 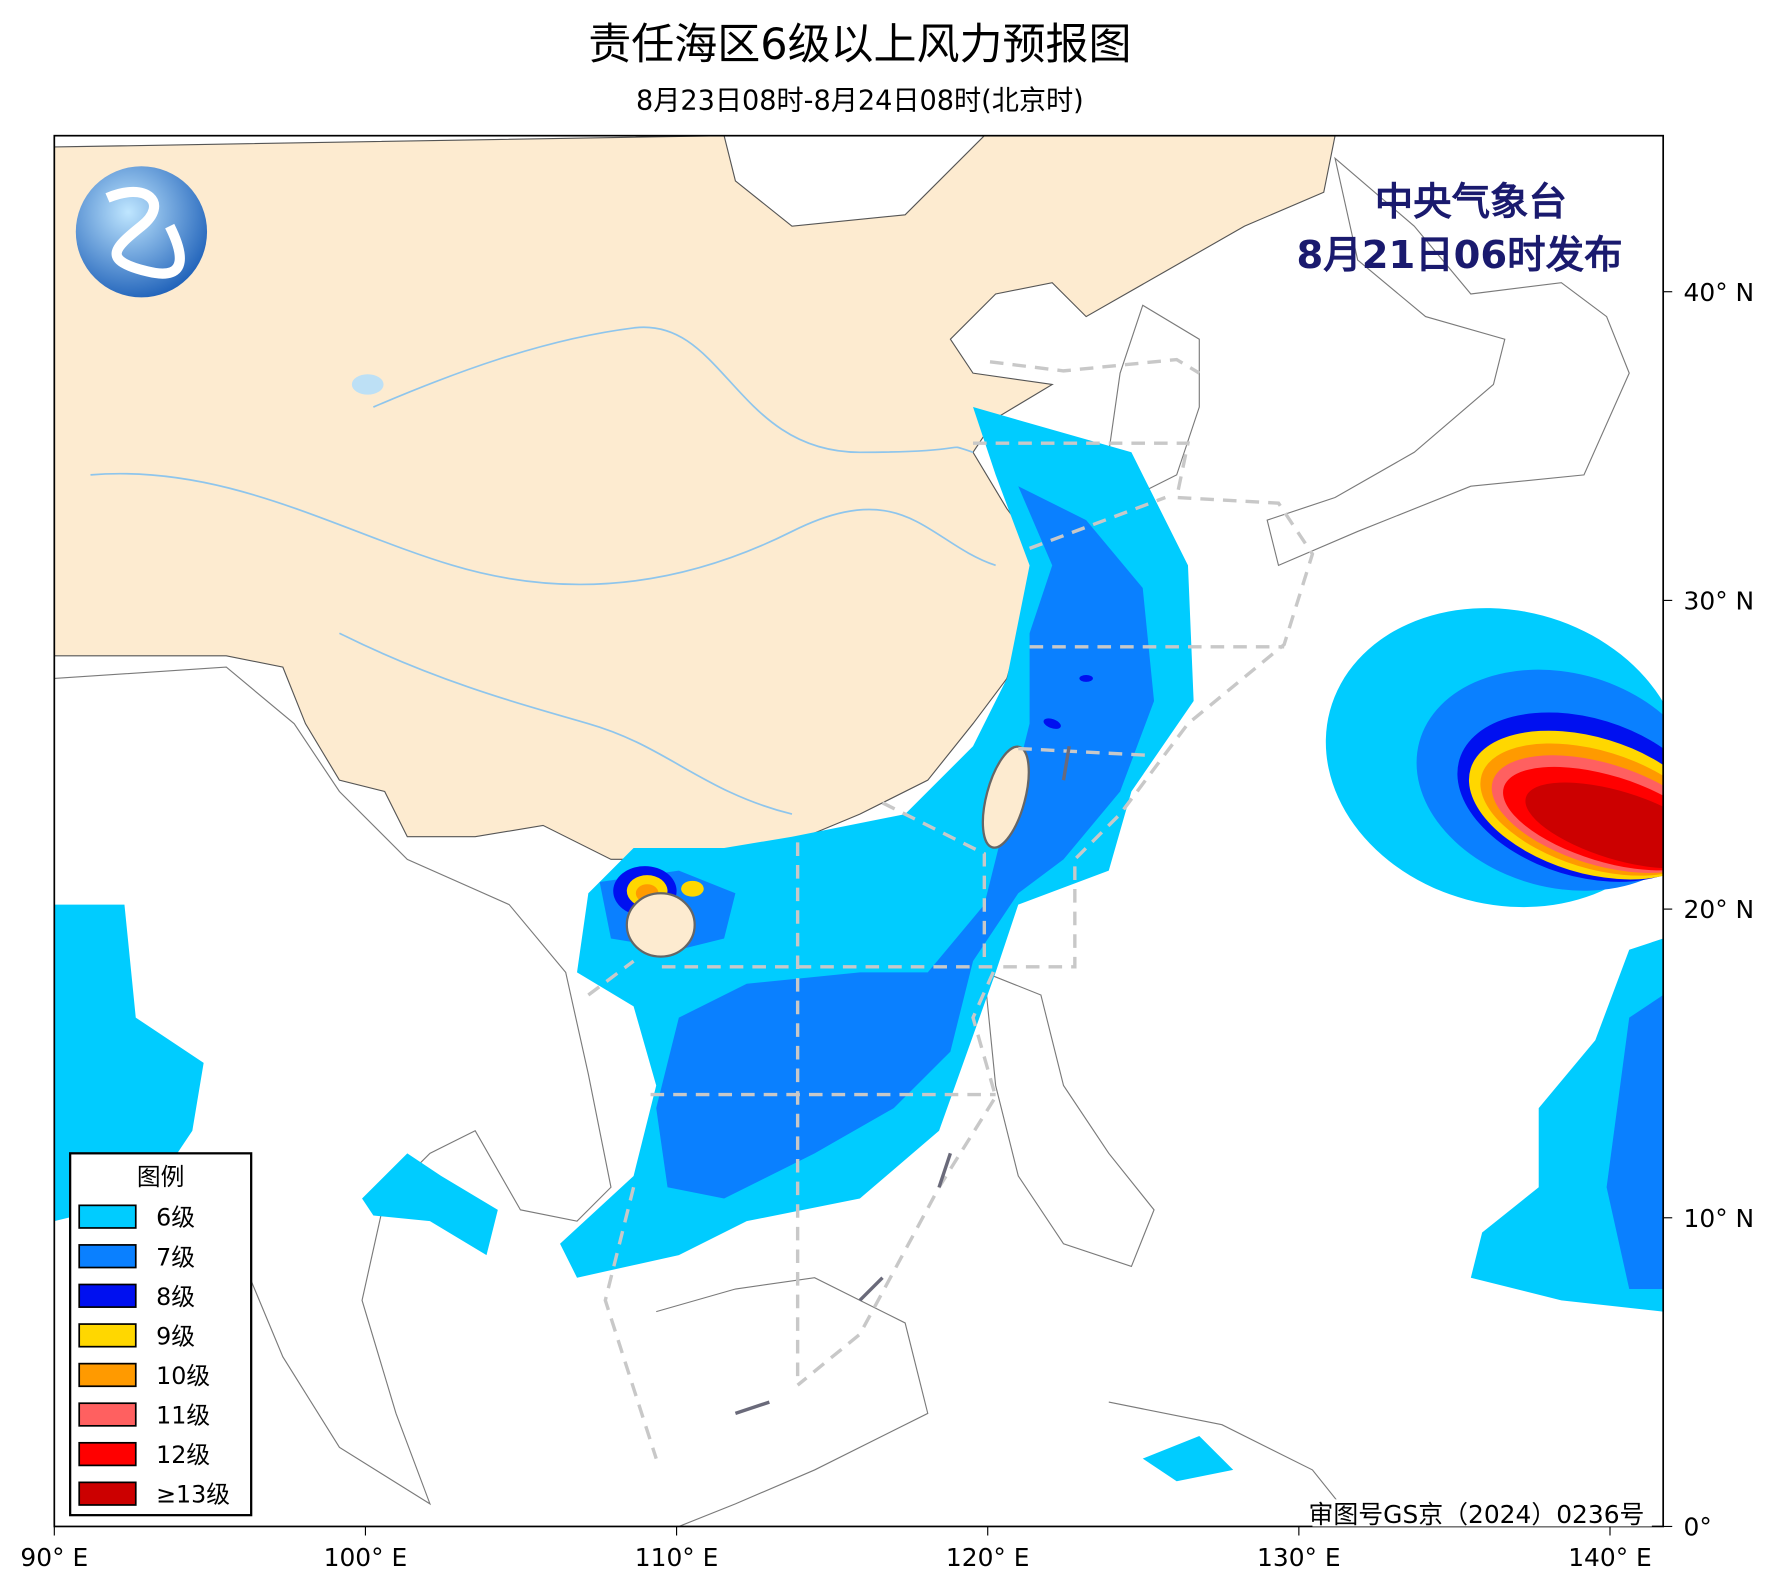 What do you see at coordinates (175, 1257) in the screenshot?
I see `legend-label: 7级` at bounding box center [175, 1257].